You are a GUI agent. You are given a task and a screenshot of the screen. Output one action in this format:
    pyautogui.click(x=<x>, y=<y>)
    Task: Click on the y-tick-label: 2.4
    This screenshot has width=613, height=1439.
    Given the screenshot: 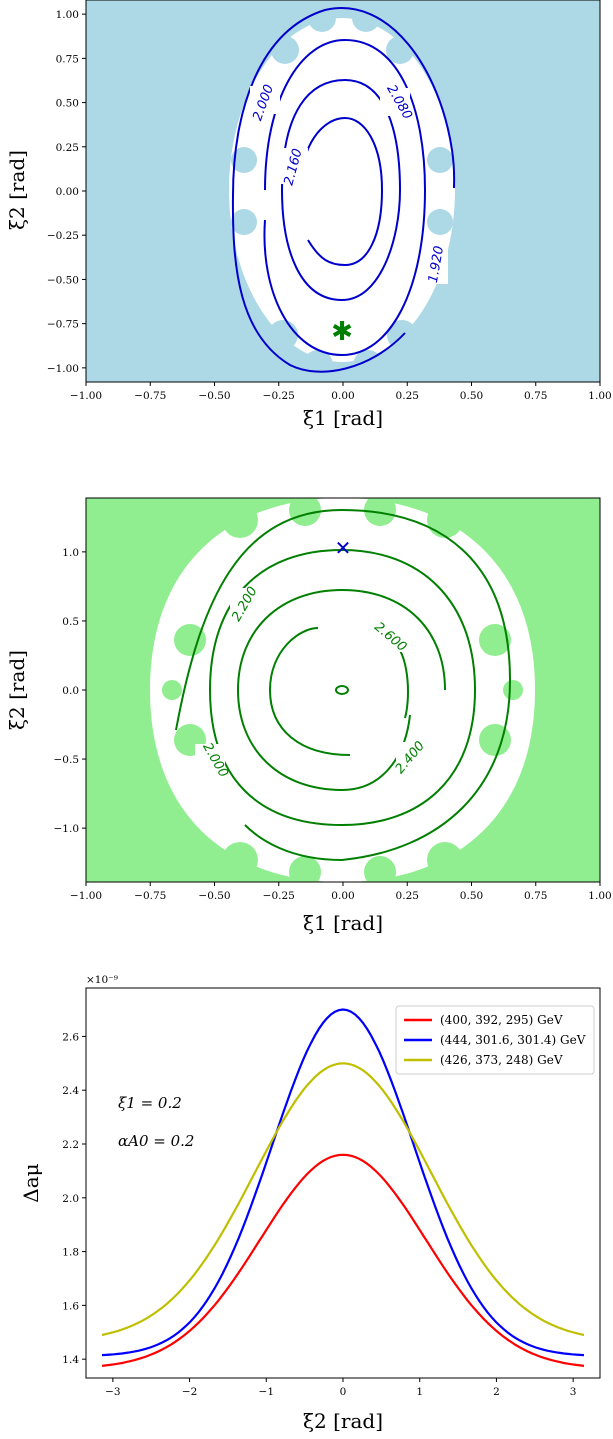 What is the action you would take?
    pyautogui.click(x=70, y=1091)
    